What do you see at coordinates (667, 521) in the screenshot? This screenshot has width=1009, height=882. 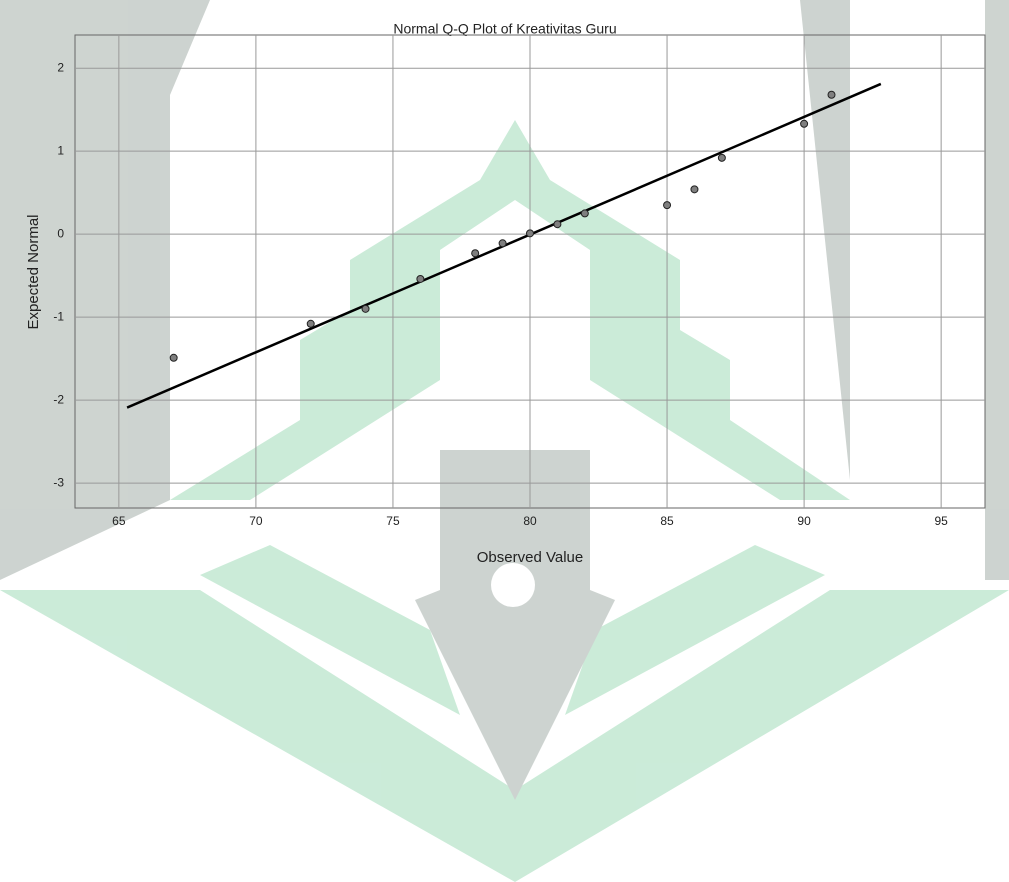 I see `x-tick-label: 85` at bounding box center [667, 521].